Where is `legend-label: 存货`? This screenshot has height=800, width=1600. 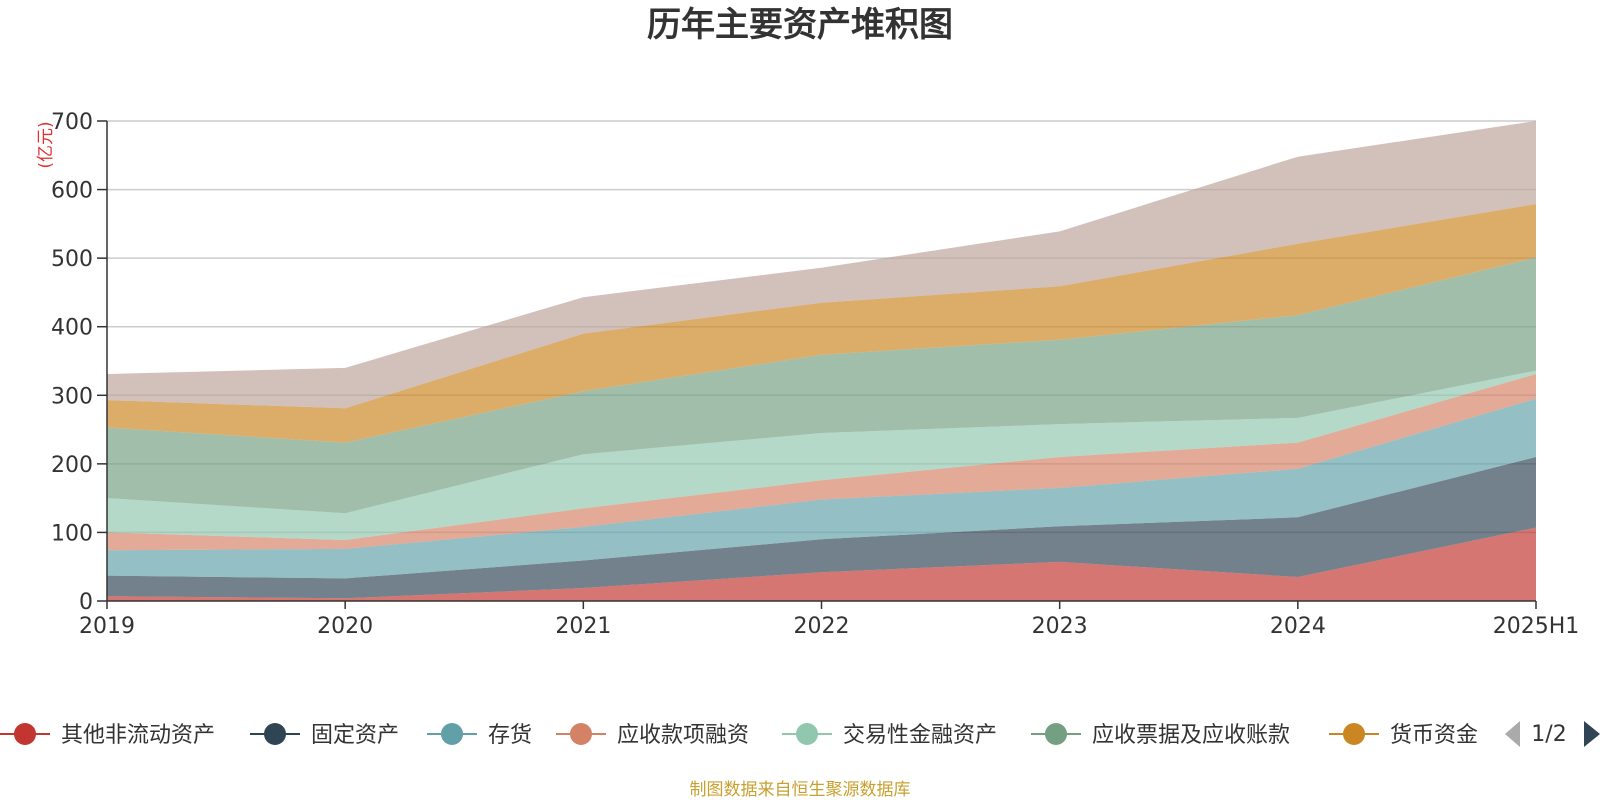 legend-label: 存货 is located at coordinates (510, 735).